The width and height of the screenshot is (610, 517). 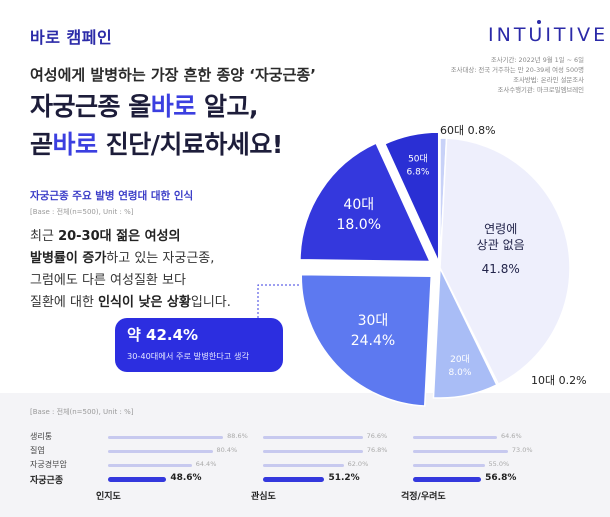 I want to click on bar-value-label: 55.0%, so click(x=499, y=464).